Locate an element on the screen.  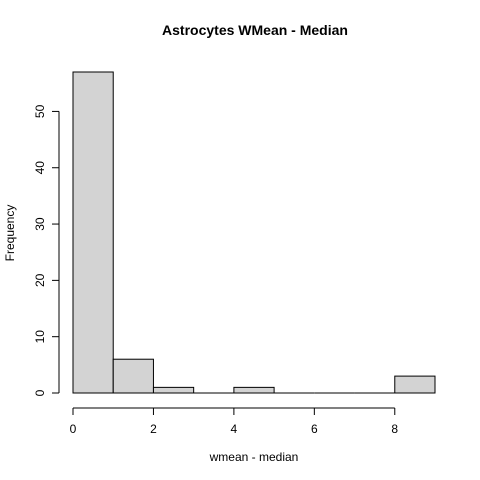
chart-title: Astrocytes WMean - Median is located at coordinates (255, 30).